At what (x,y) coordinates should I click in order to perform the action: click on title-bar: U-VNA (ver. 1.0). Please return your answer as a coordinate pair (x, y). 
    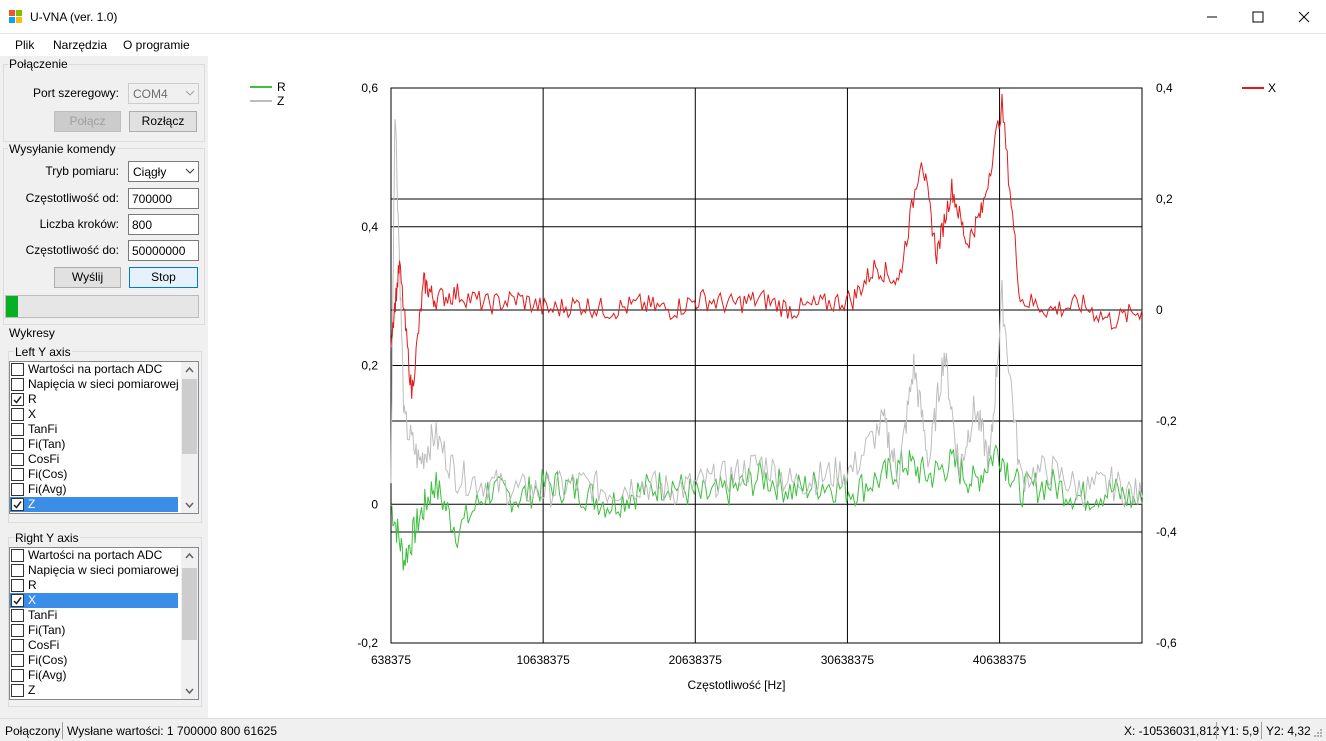
    Looking at the image, I should click on (663, 17).